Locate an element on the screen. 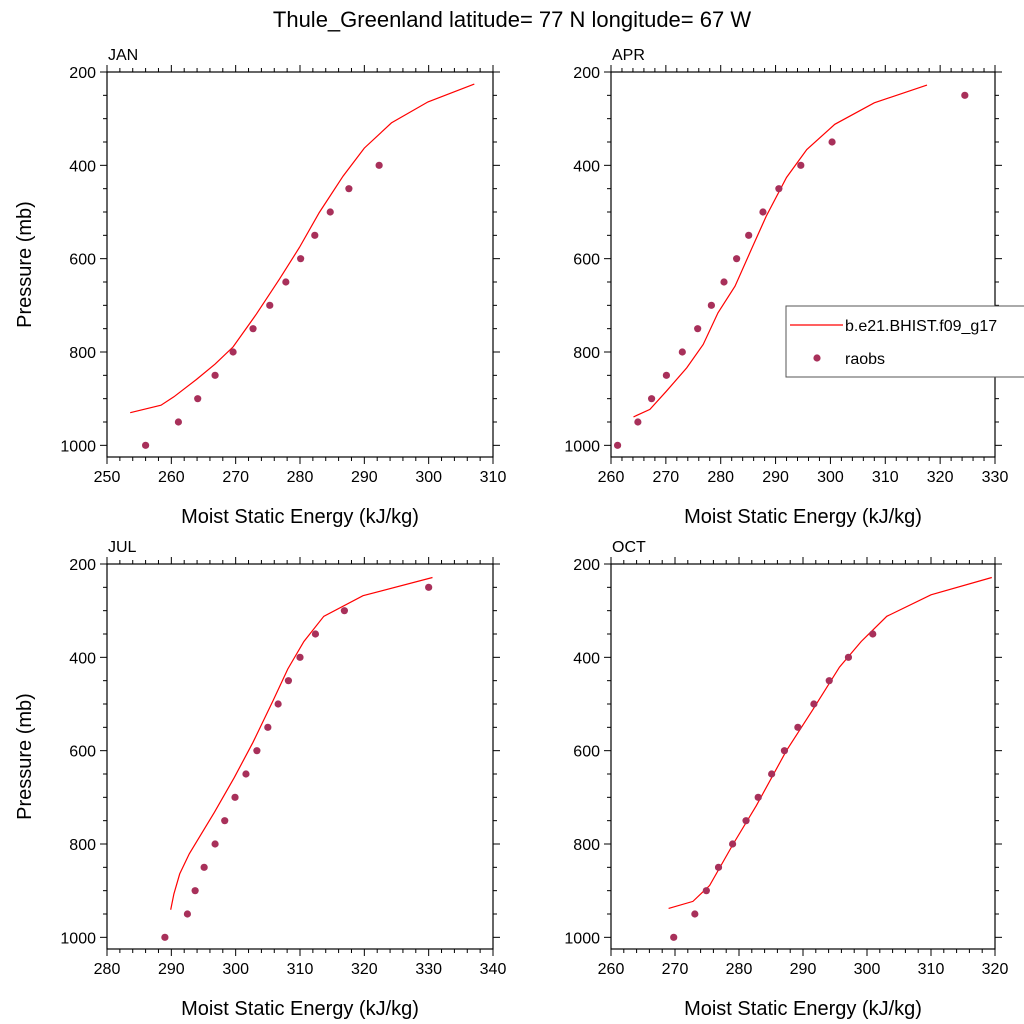 The width and height of the screenshot is (1024, 1024). legend-label-raobs: raobs is located at coordinates (865, 359).